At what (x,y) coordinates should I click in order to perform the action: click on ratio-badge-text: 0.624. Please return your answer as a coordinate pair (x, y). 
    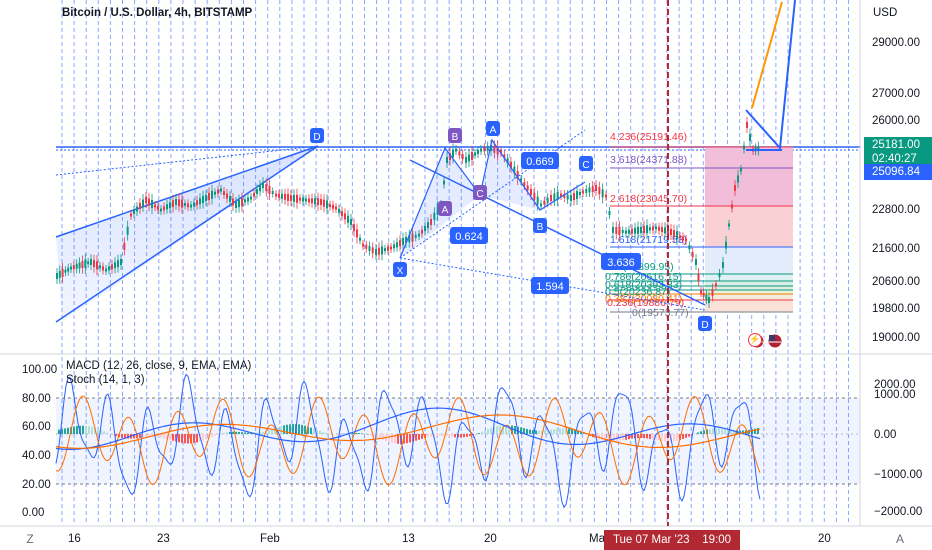
    Looking at the image, I should click on (469, 237).